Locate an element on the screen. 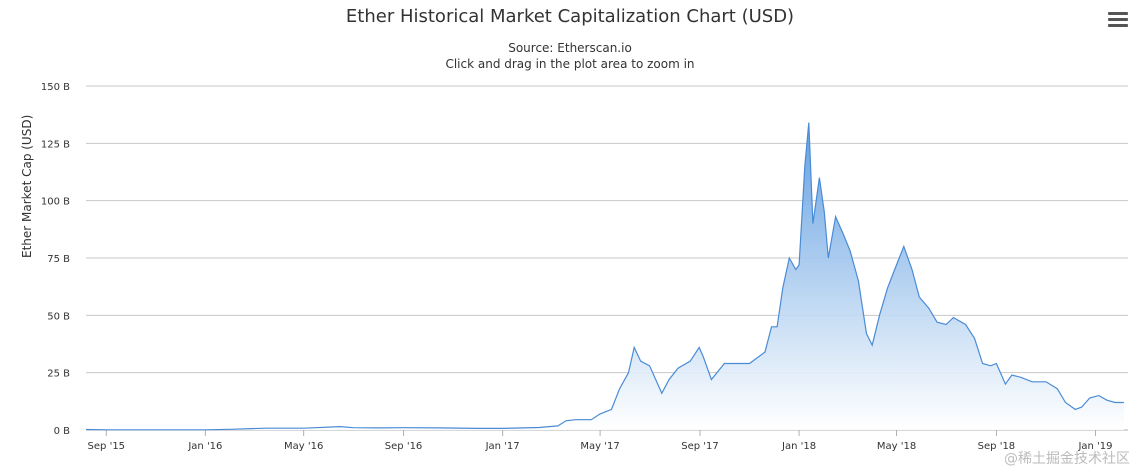 The image size is (1140, 470). x-tick-label: May '17 is located at coordinates (599, 446).